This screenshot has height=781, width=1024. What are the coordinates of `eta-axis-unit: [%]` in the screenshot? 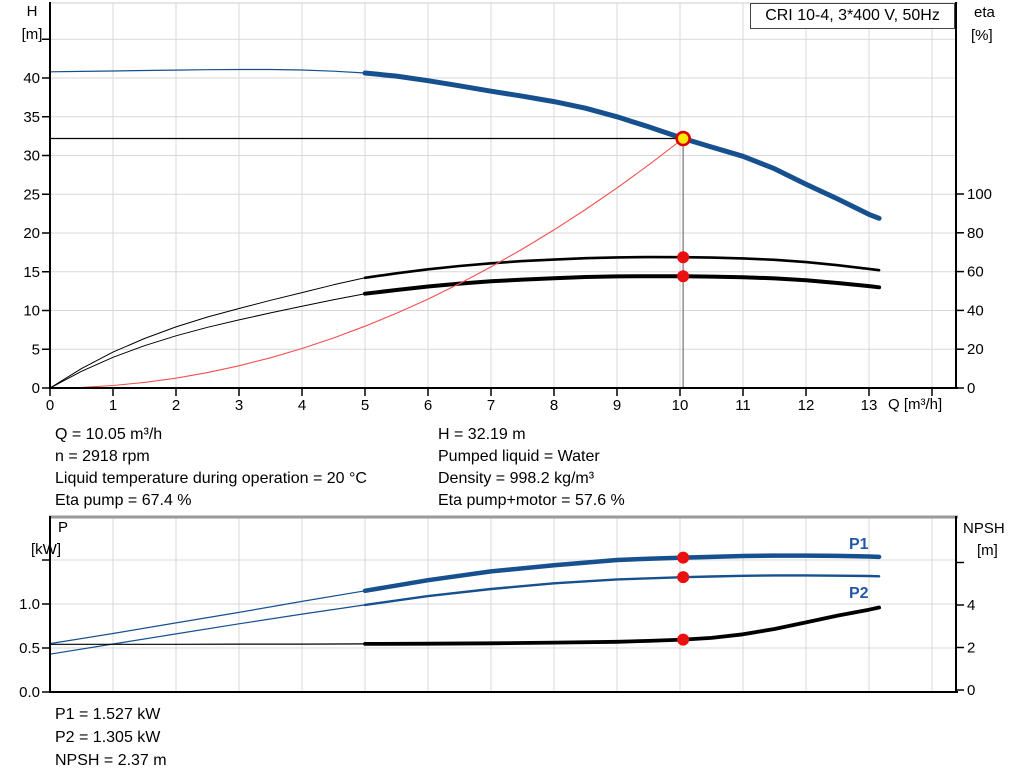 It's located at (982, 35).